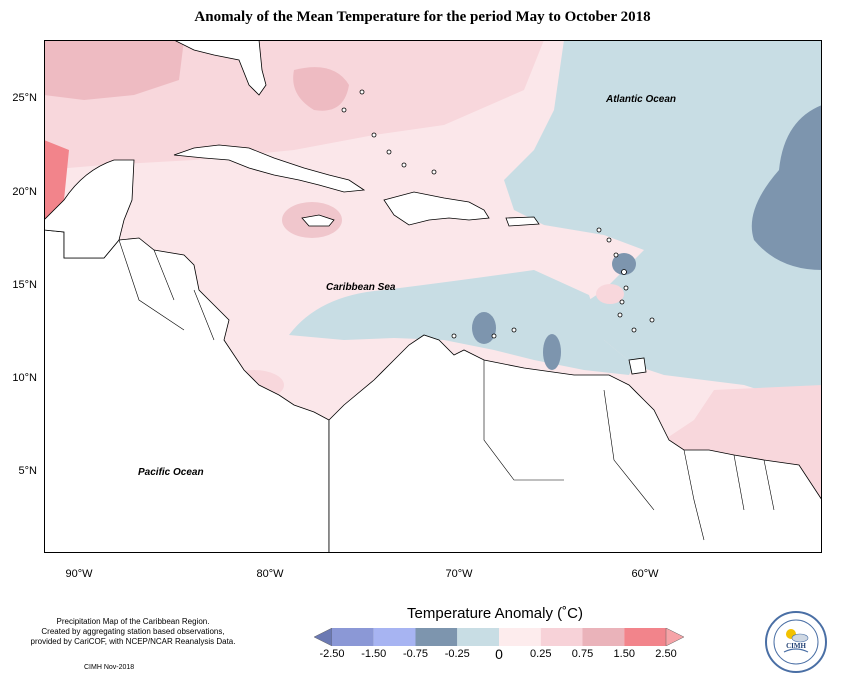  Describe the element at coordinates (499, 654) in the screenshot. I see `legend-tick-label: 0` at that location.